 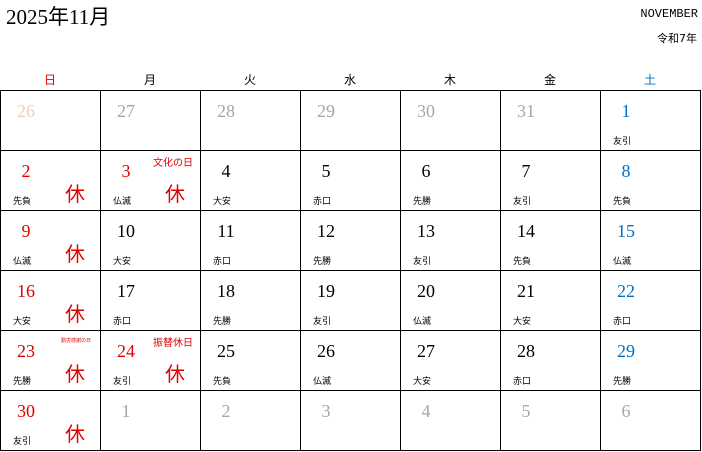 I want to click on day-cell: 6 先勝, so click(x=451, y=181).